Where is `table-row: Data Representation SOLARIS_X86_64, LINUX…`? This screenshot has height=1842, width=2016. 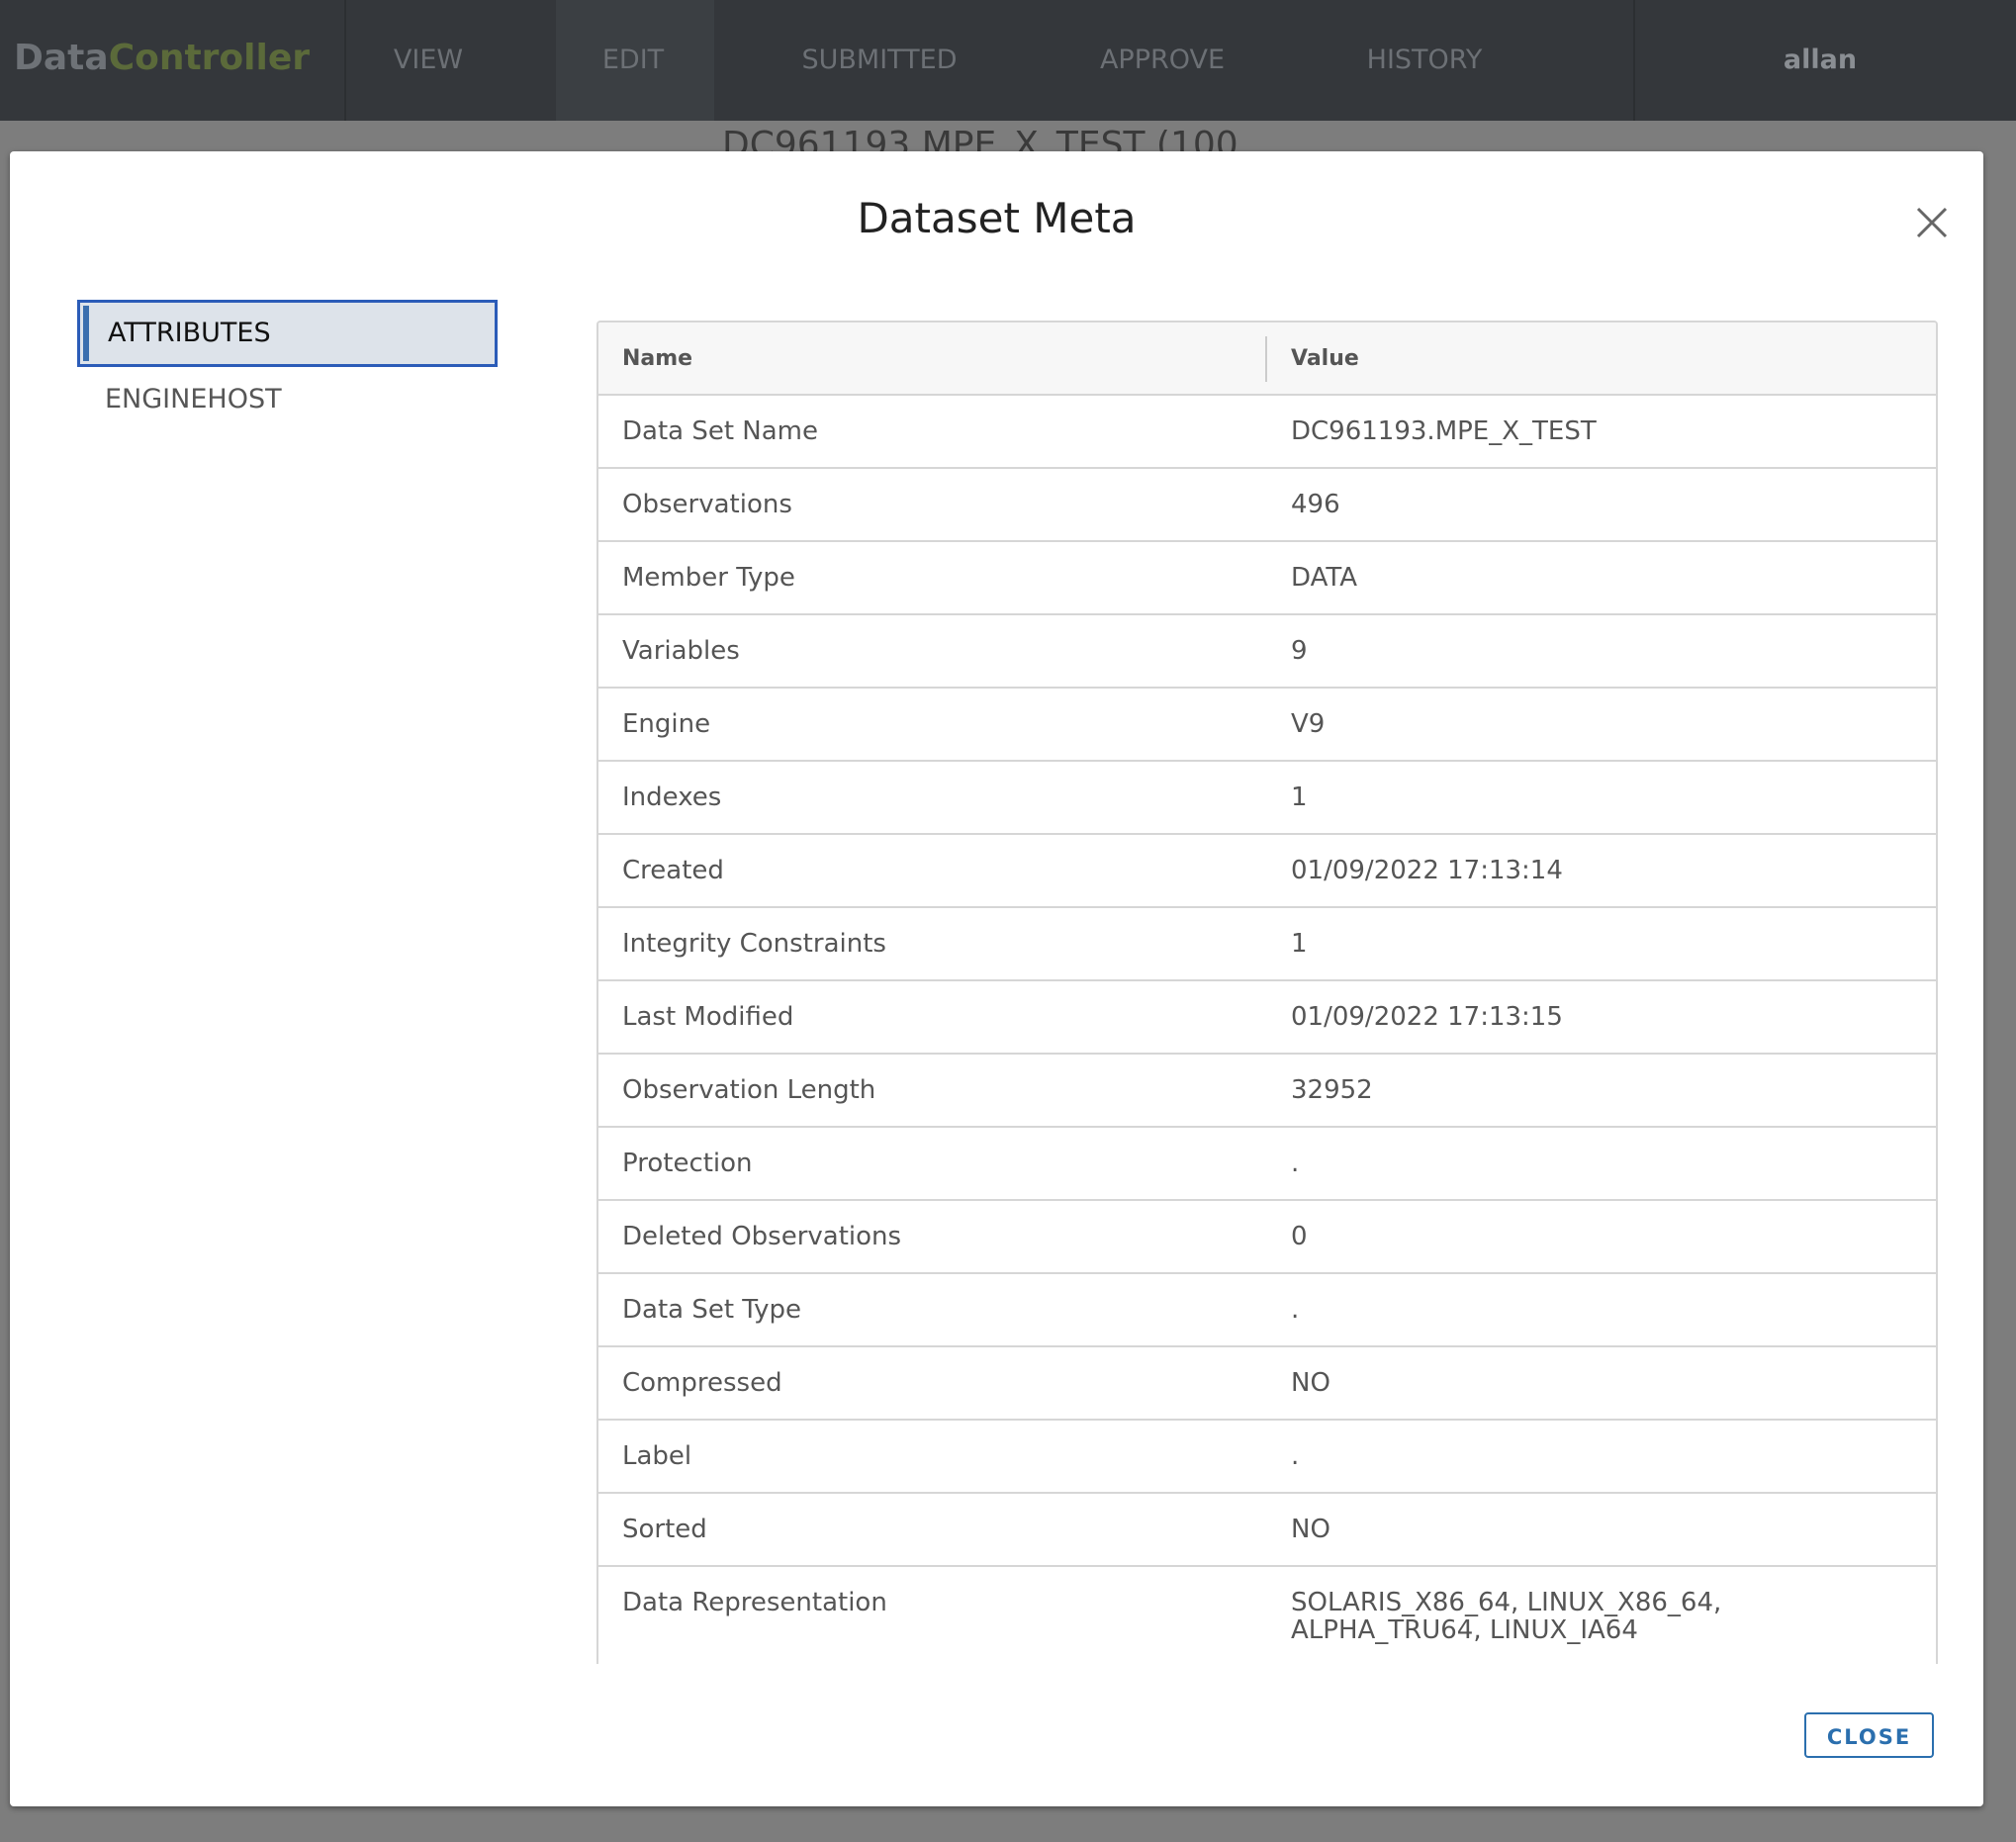
table-row: Data Representation SOLARIS_X86_64, LINUX… is located at coordinates (1267, 1615).